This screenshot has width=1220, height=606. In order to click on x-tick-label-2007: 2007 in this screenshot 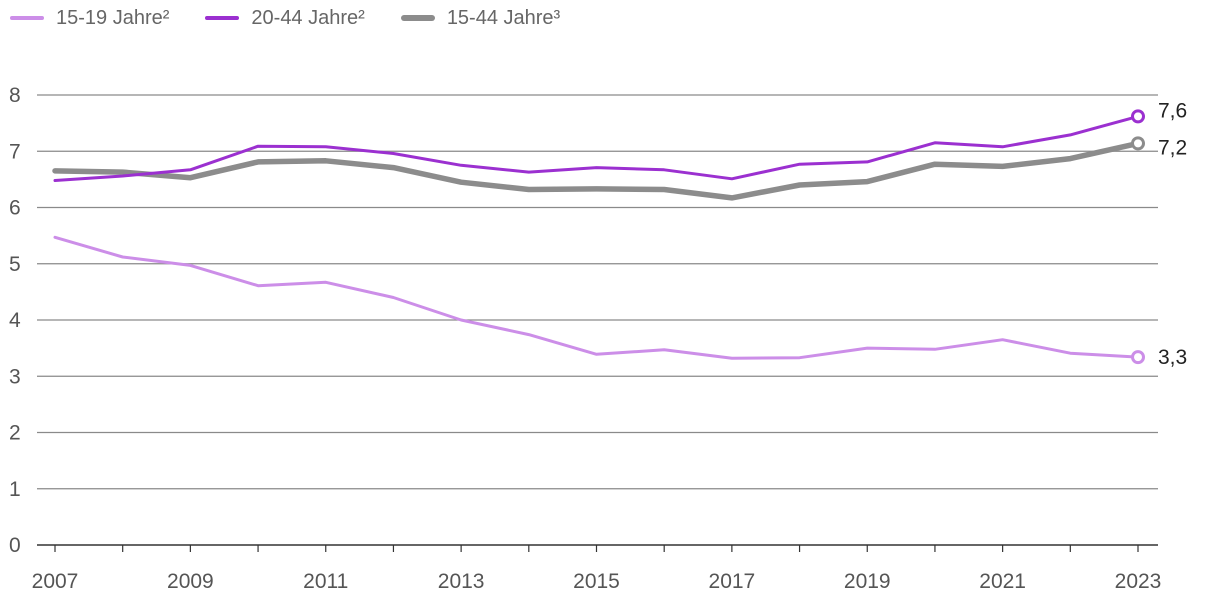, I will do `click(55, 581)`.